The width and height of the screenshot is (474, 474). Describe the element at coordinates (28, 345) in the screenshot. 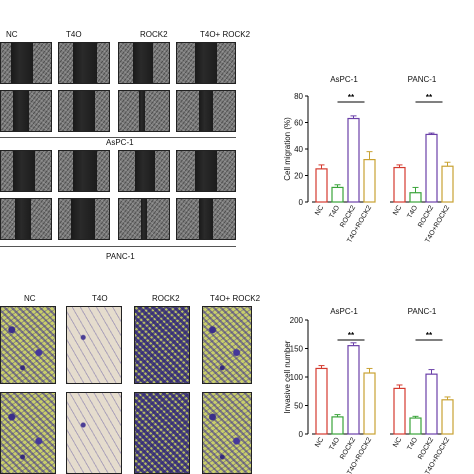

I see `transwell-image-aspc1-nc` at that location.